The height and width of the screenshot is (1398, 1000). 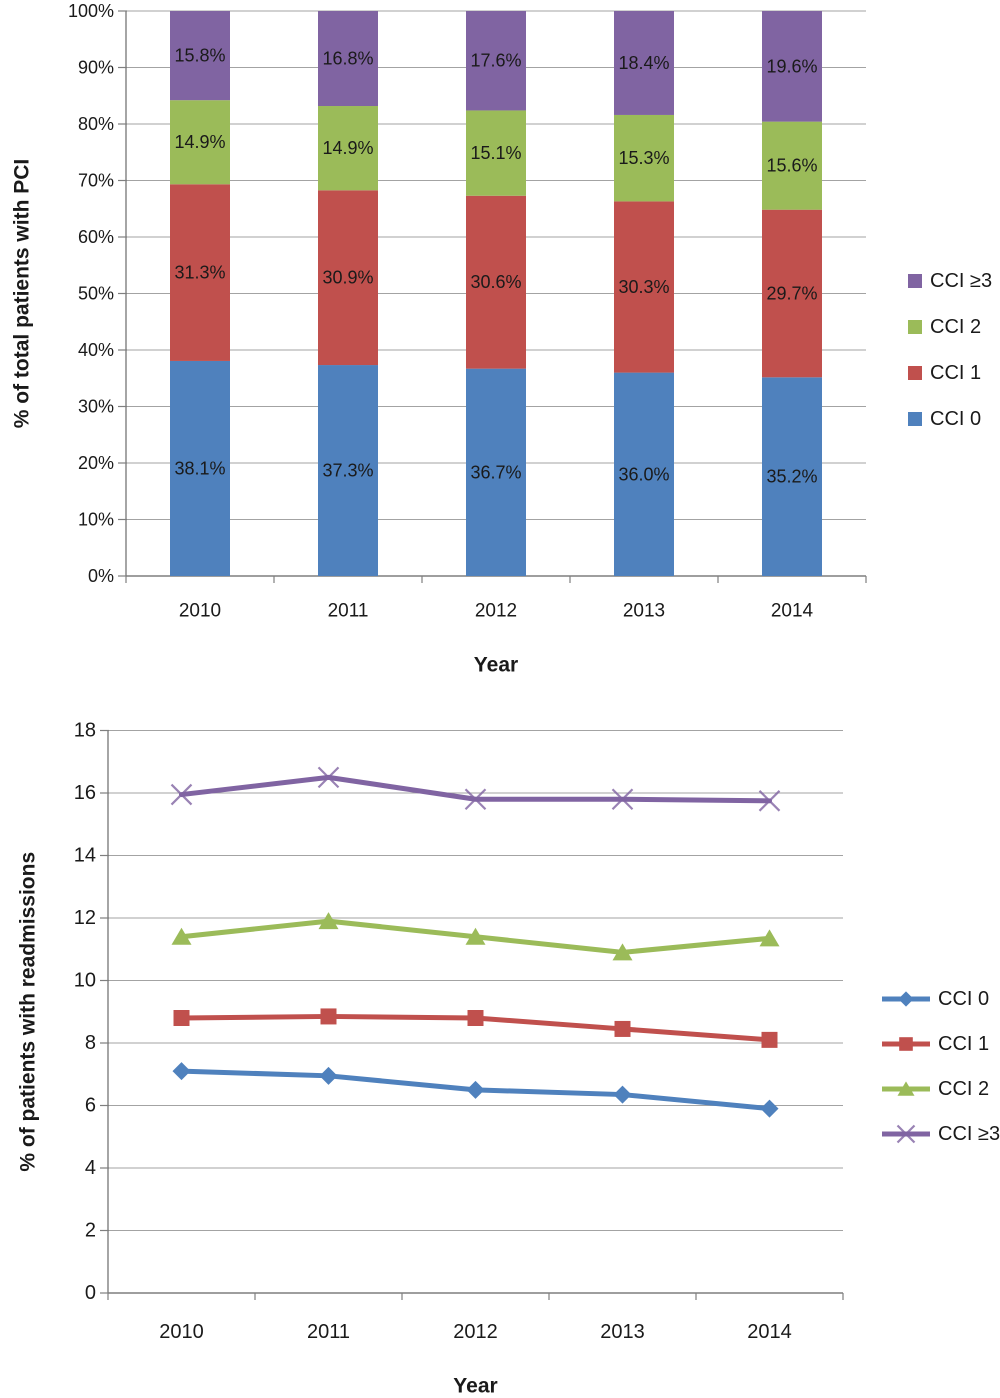 I want to click on bar-value-label: 15.3%, so click(x=643, y=158).